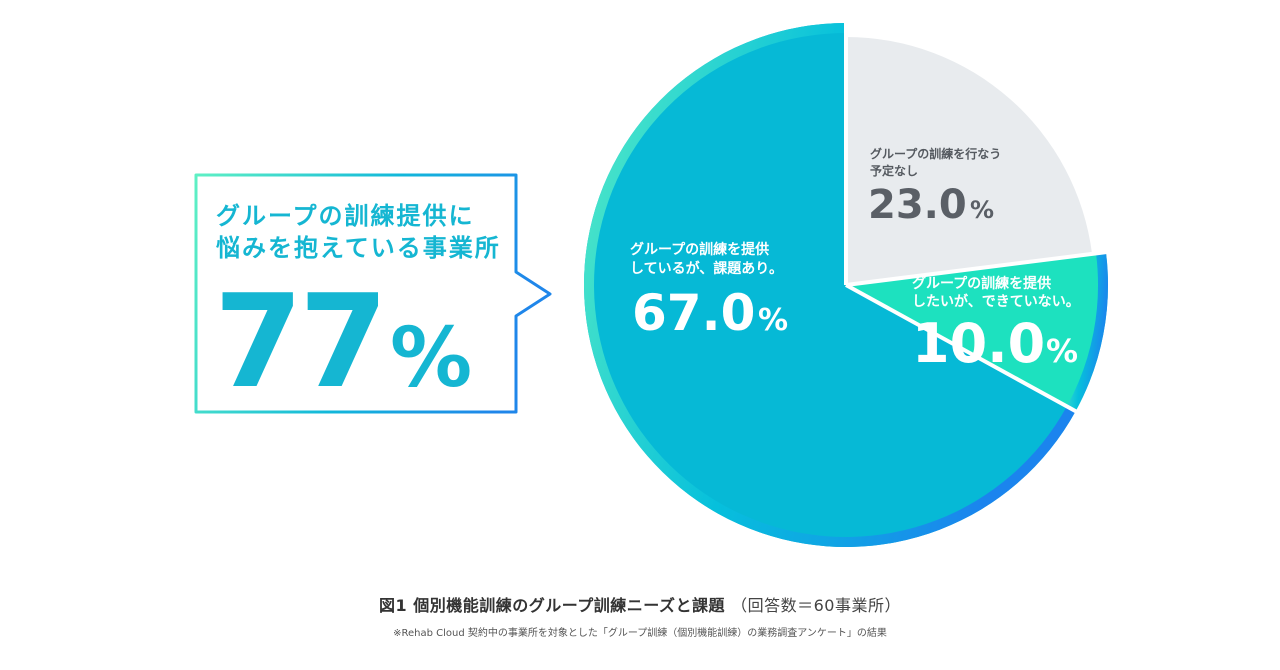 This screenshot has height=670, width=1280. What do you see at coordinates (894, 170) in the screenshot?
I see `slice-gray-label-line2: 予定なし` at bounding box center [894, 170].